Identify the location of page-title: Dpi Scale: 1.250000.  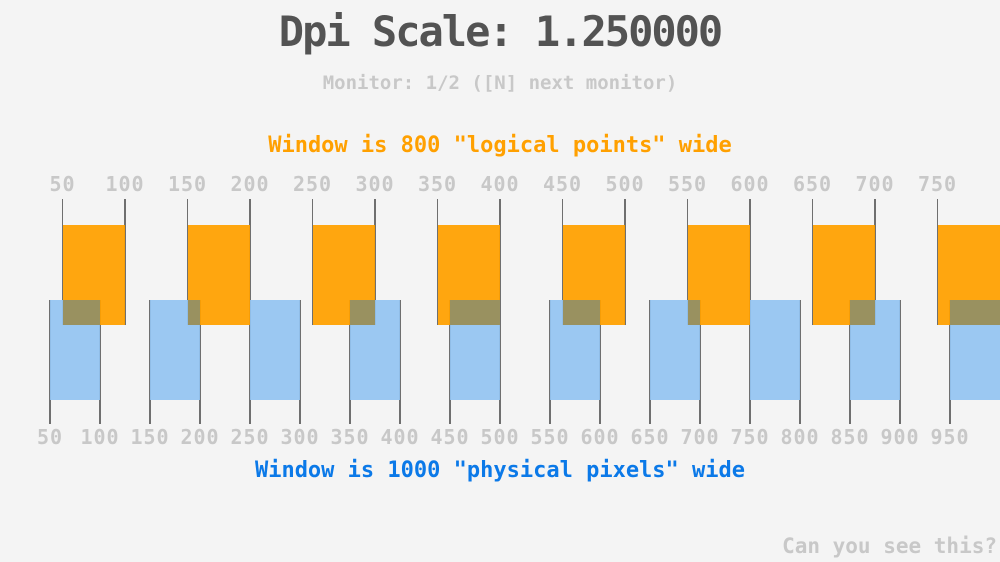
(500, 31).